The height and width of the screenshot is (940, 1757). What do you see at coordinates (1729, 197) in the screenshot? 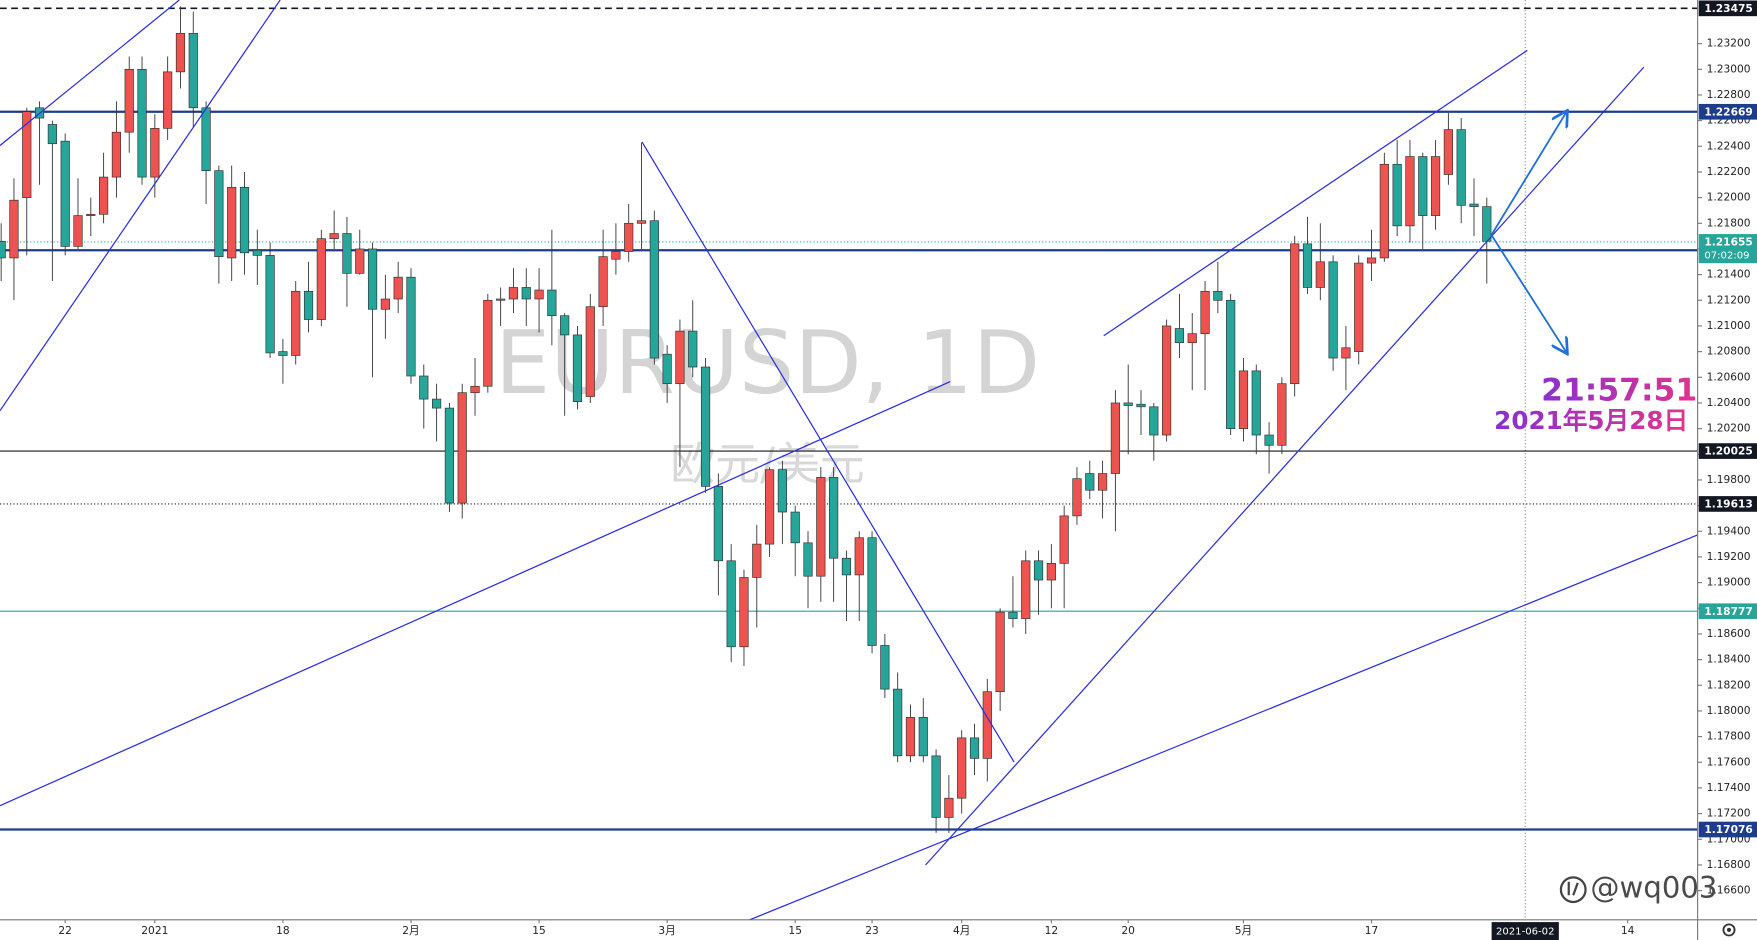
I see `y-tick-label: 1.22000` at bounding box center [1729, 197].